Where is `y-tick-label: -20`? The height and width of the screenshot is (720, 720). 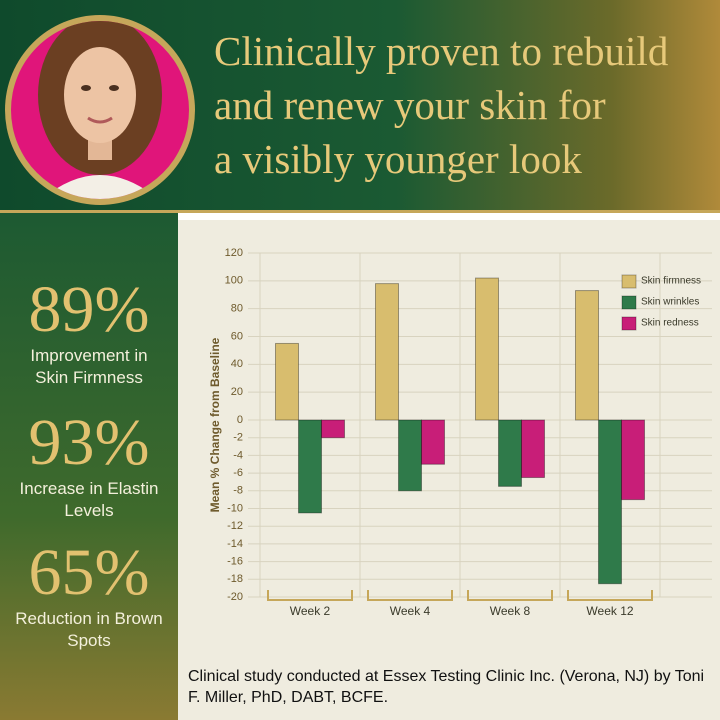 y-tick-label: -20 is located at coordinates (235, 597).